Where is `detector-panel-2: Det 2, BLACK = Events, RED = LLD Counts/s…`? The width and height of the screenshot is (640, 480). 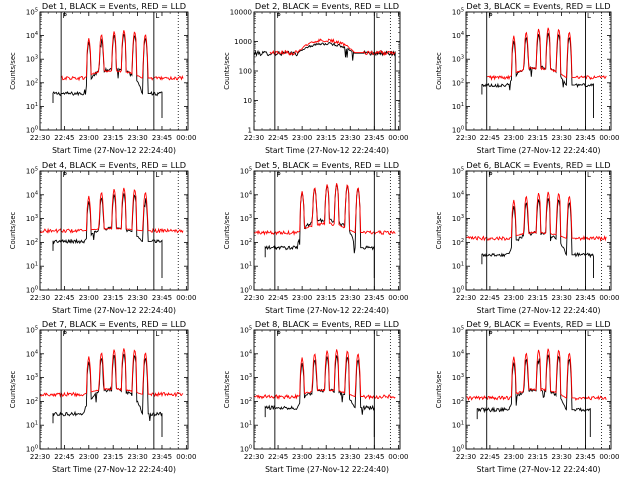
detector-panel-2: Det 2, BLACK = Events, RED = LLD Counts/s… is located at coordinates (315, 78).